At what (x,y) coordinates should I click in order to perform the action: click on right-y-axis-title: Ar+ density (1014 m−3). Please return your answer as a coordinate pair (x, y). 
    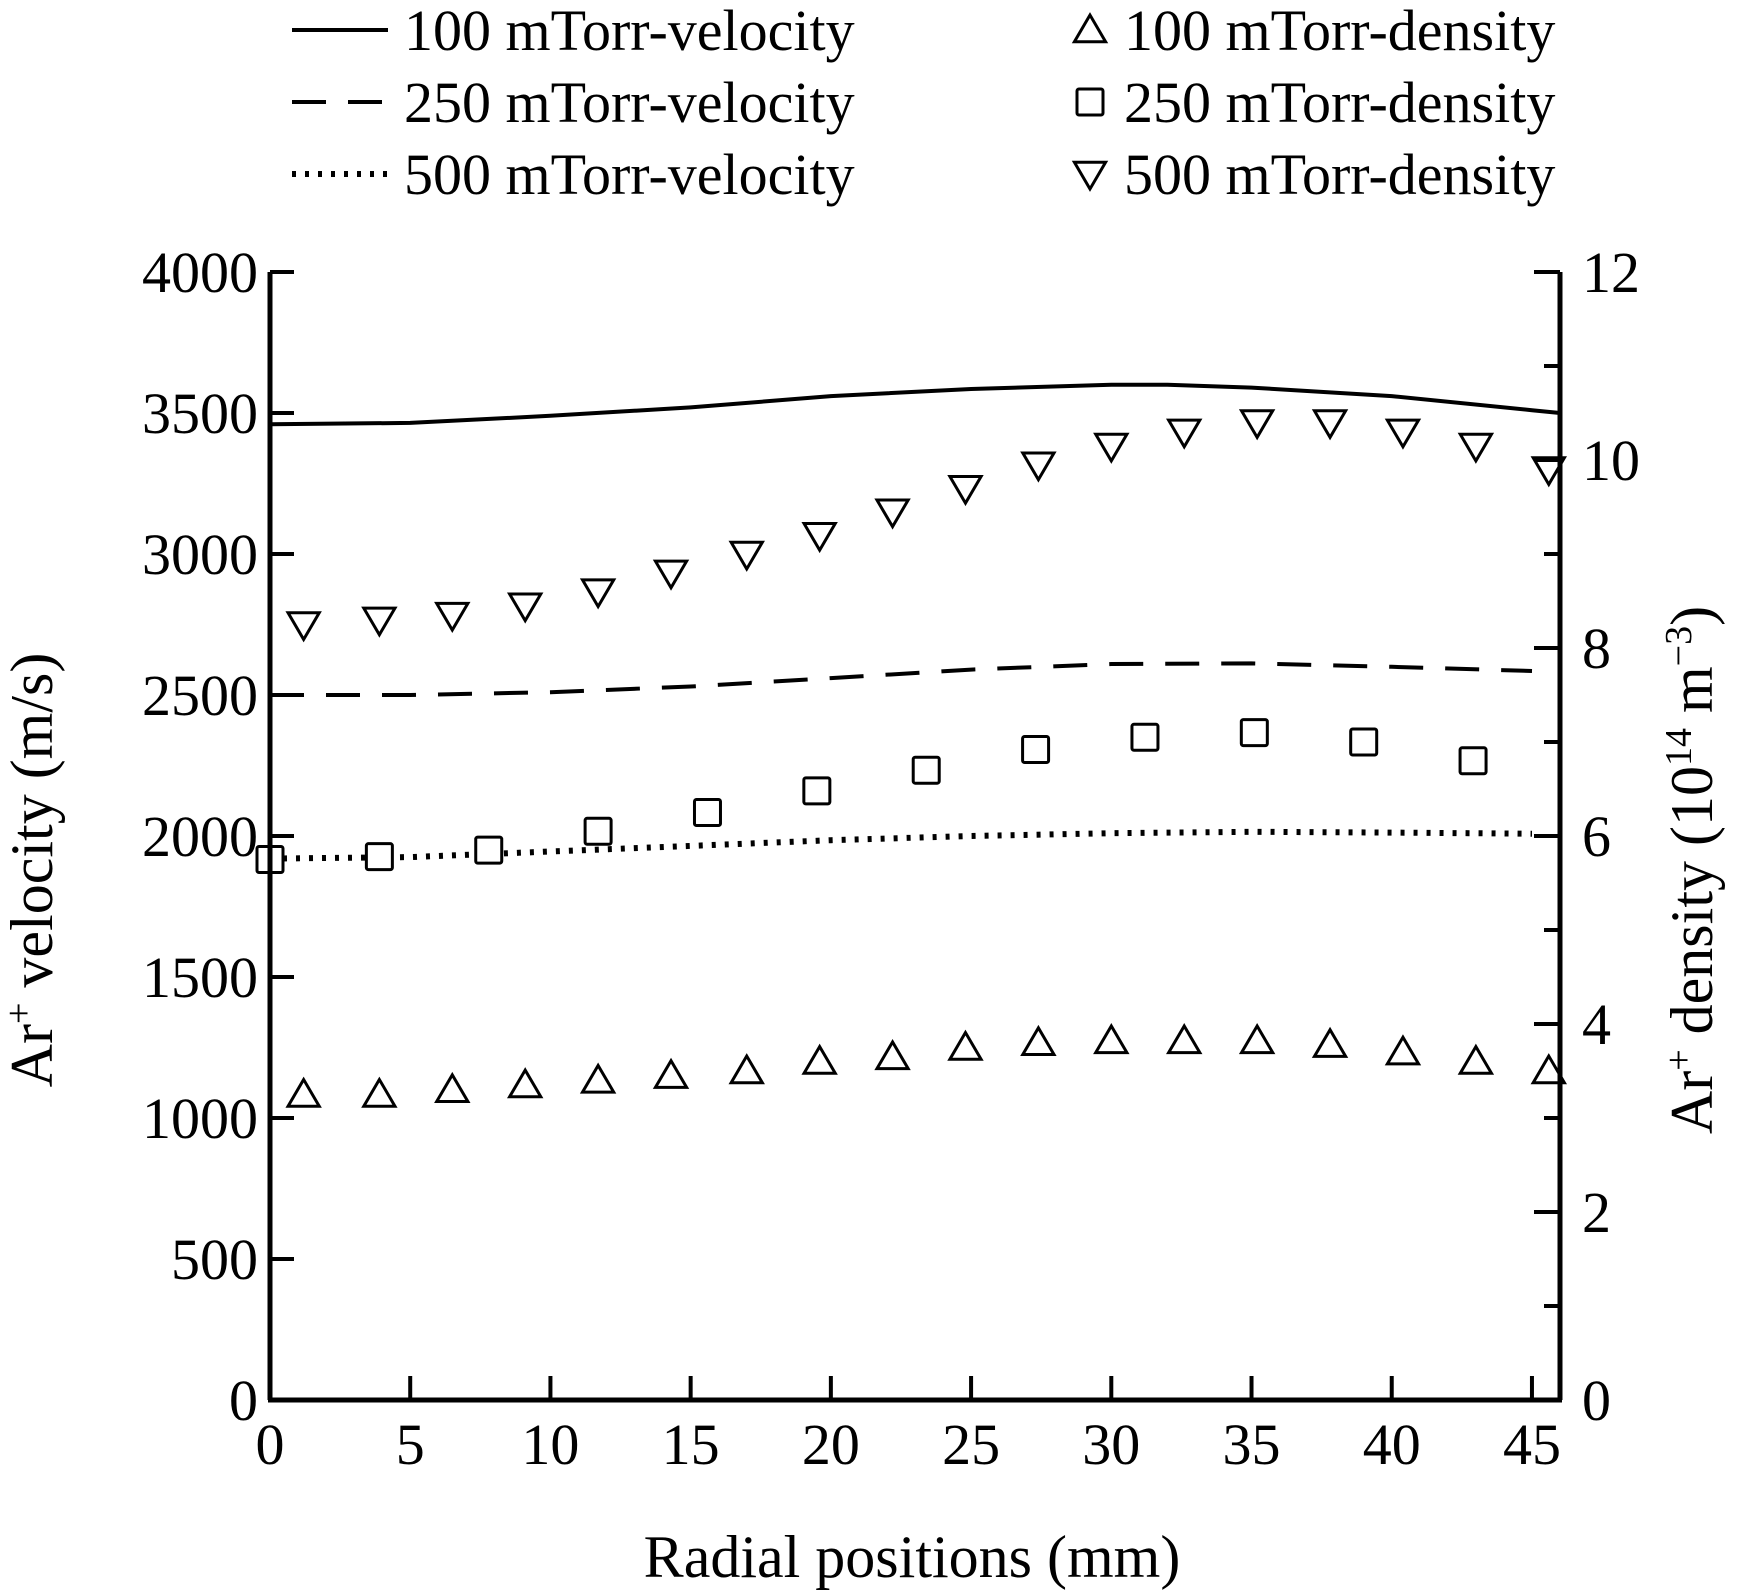
    Looking at the image, I should click on (1691, 870).